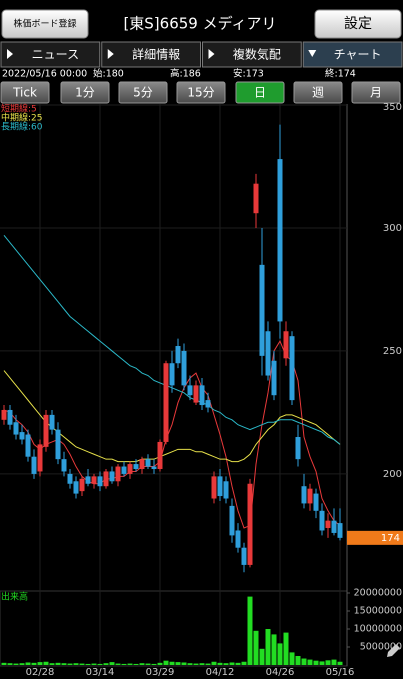 The height and width of the screenshot is (679, 403). What do you see at coordinates (14, 597) in the screenshot?
I see `volume-title: 出来高` at bounding box center [14, 597].